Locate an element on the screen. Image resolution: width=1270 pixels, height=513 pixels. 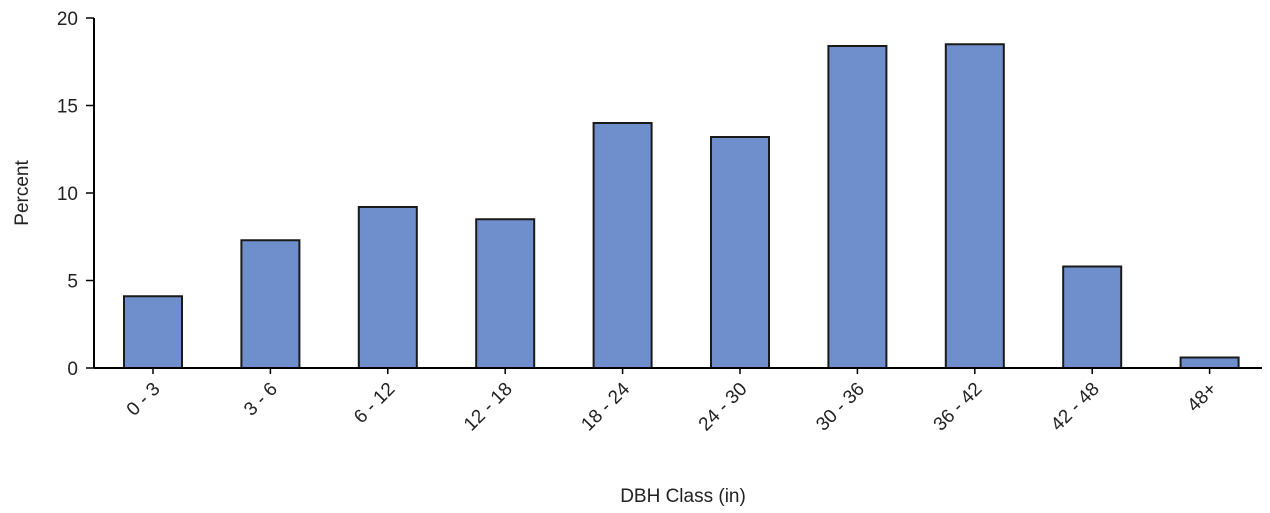
y-ticks: 0 5 10 15 20 is located at coordinates (75, 194).